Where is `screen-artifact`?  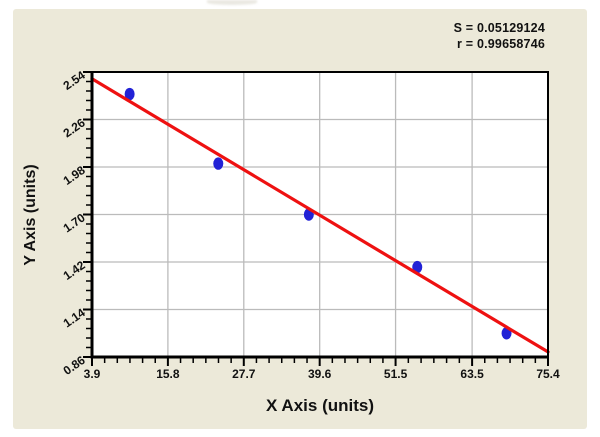
screen-artifact is located at coordinates (232, 2).